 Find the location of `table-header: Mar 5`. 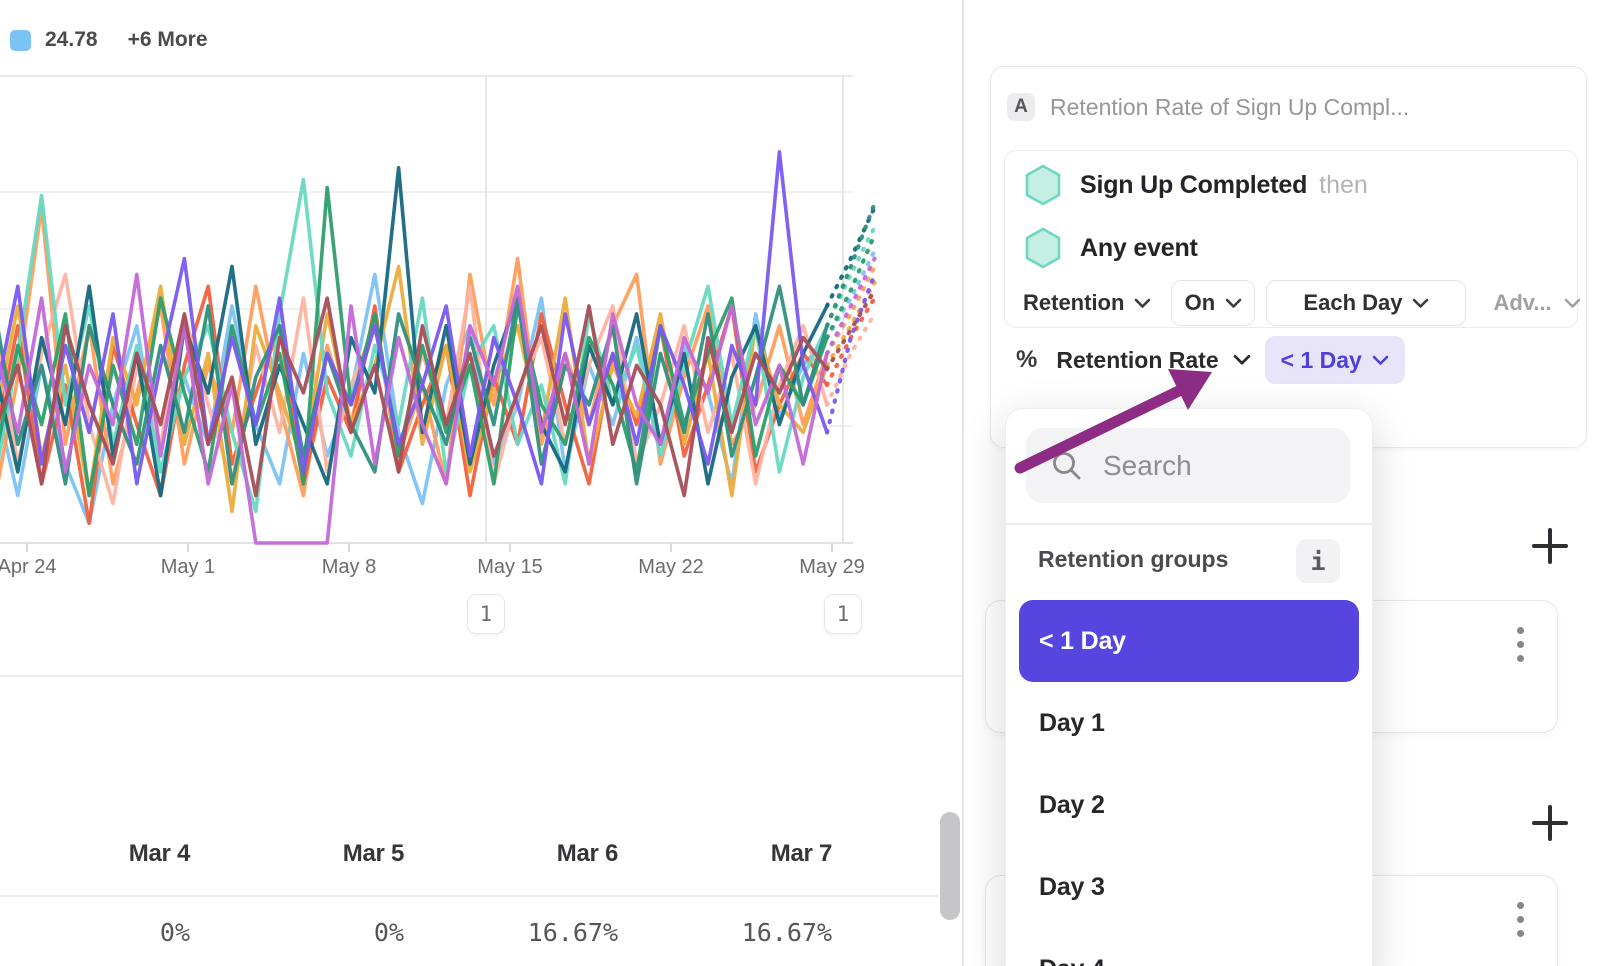

table-header: Mar 5 is located at coordinates (373, 853).